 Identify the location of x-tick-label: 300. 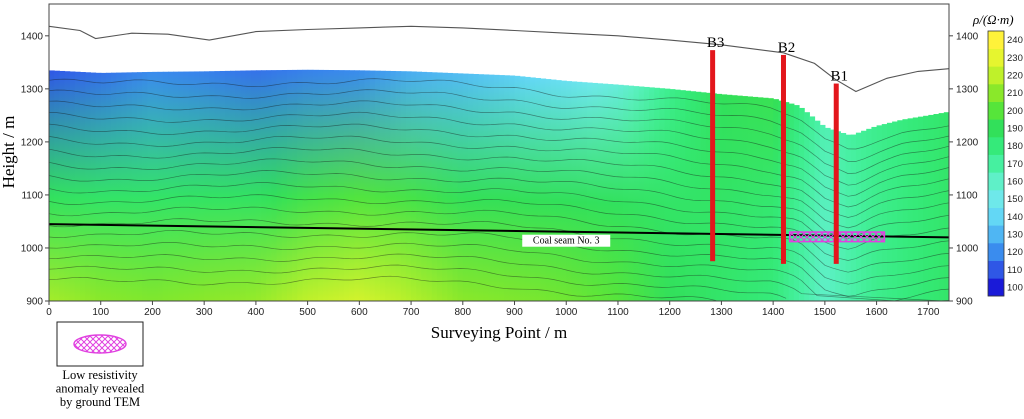
(204, 312).